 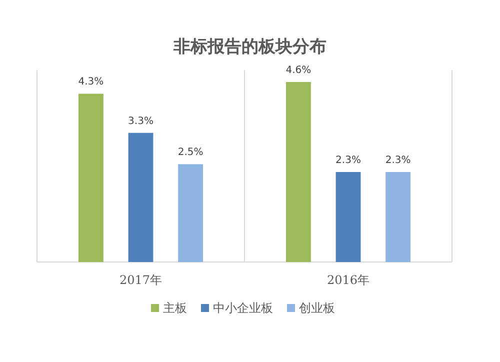 I want to click on legend-label: 主板, so click(x=175, y=308).